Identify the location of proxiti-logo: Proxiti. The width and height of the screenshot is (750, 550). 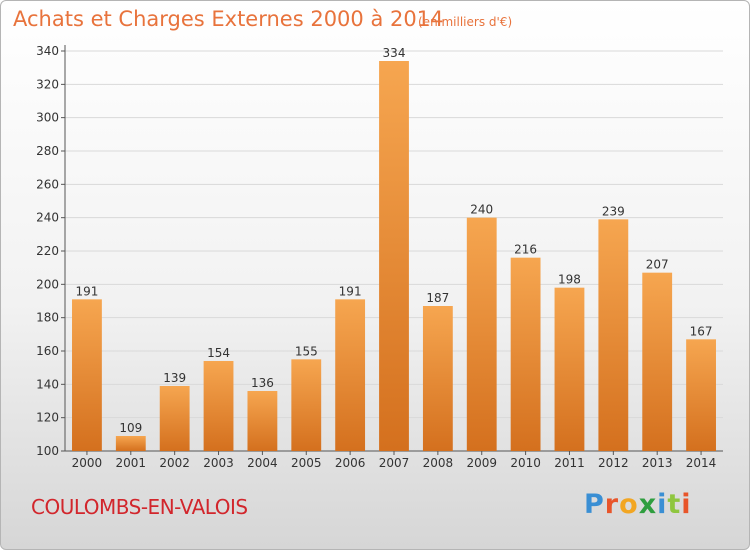
(638, 504).